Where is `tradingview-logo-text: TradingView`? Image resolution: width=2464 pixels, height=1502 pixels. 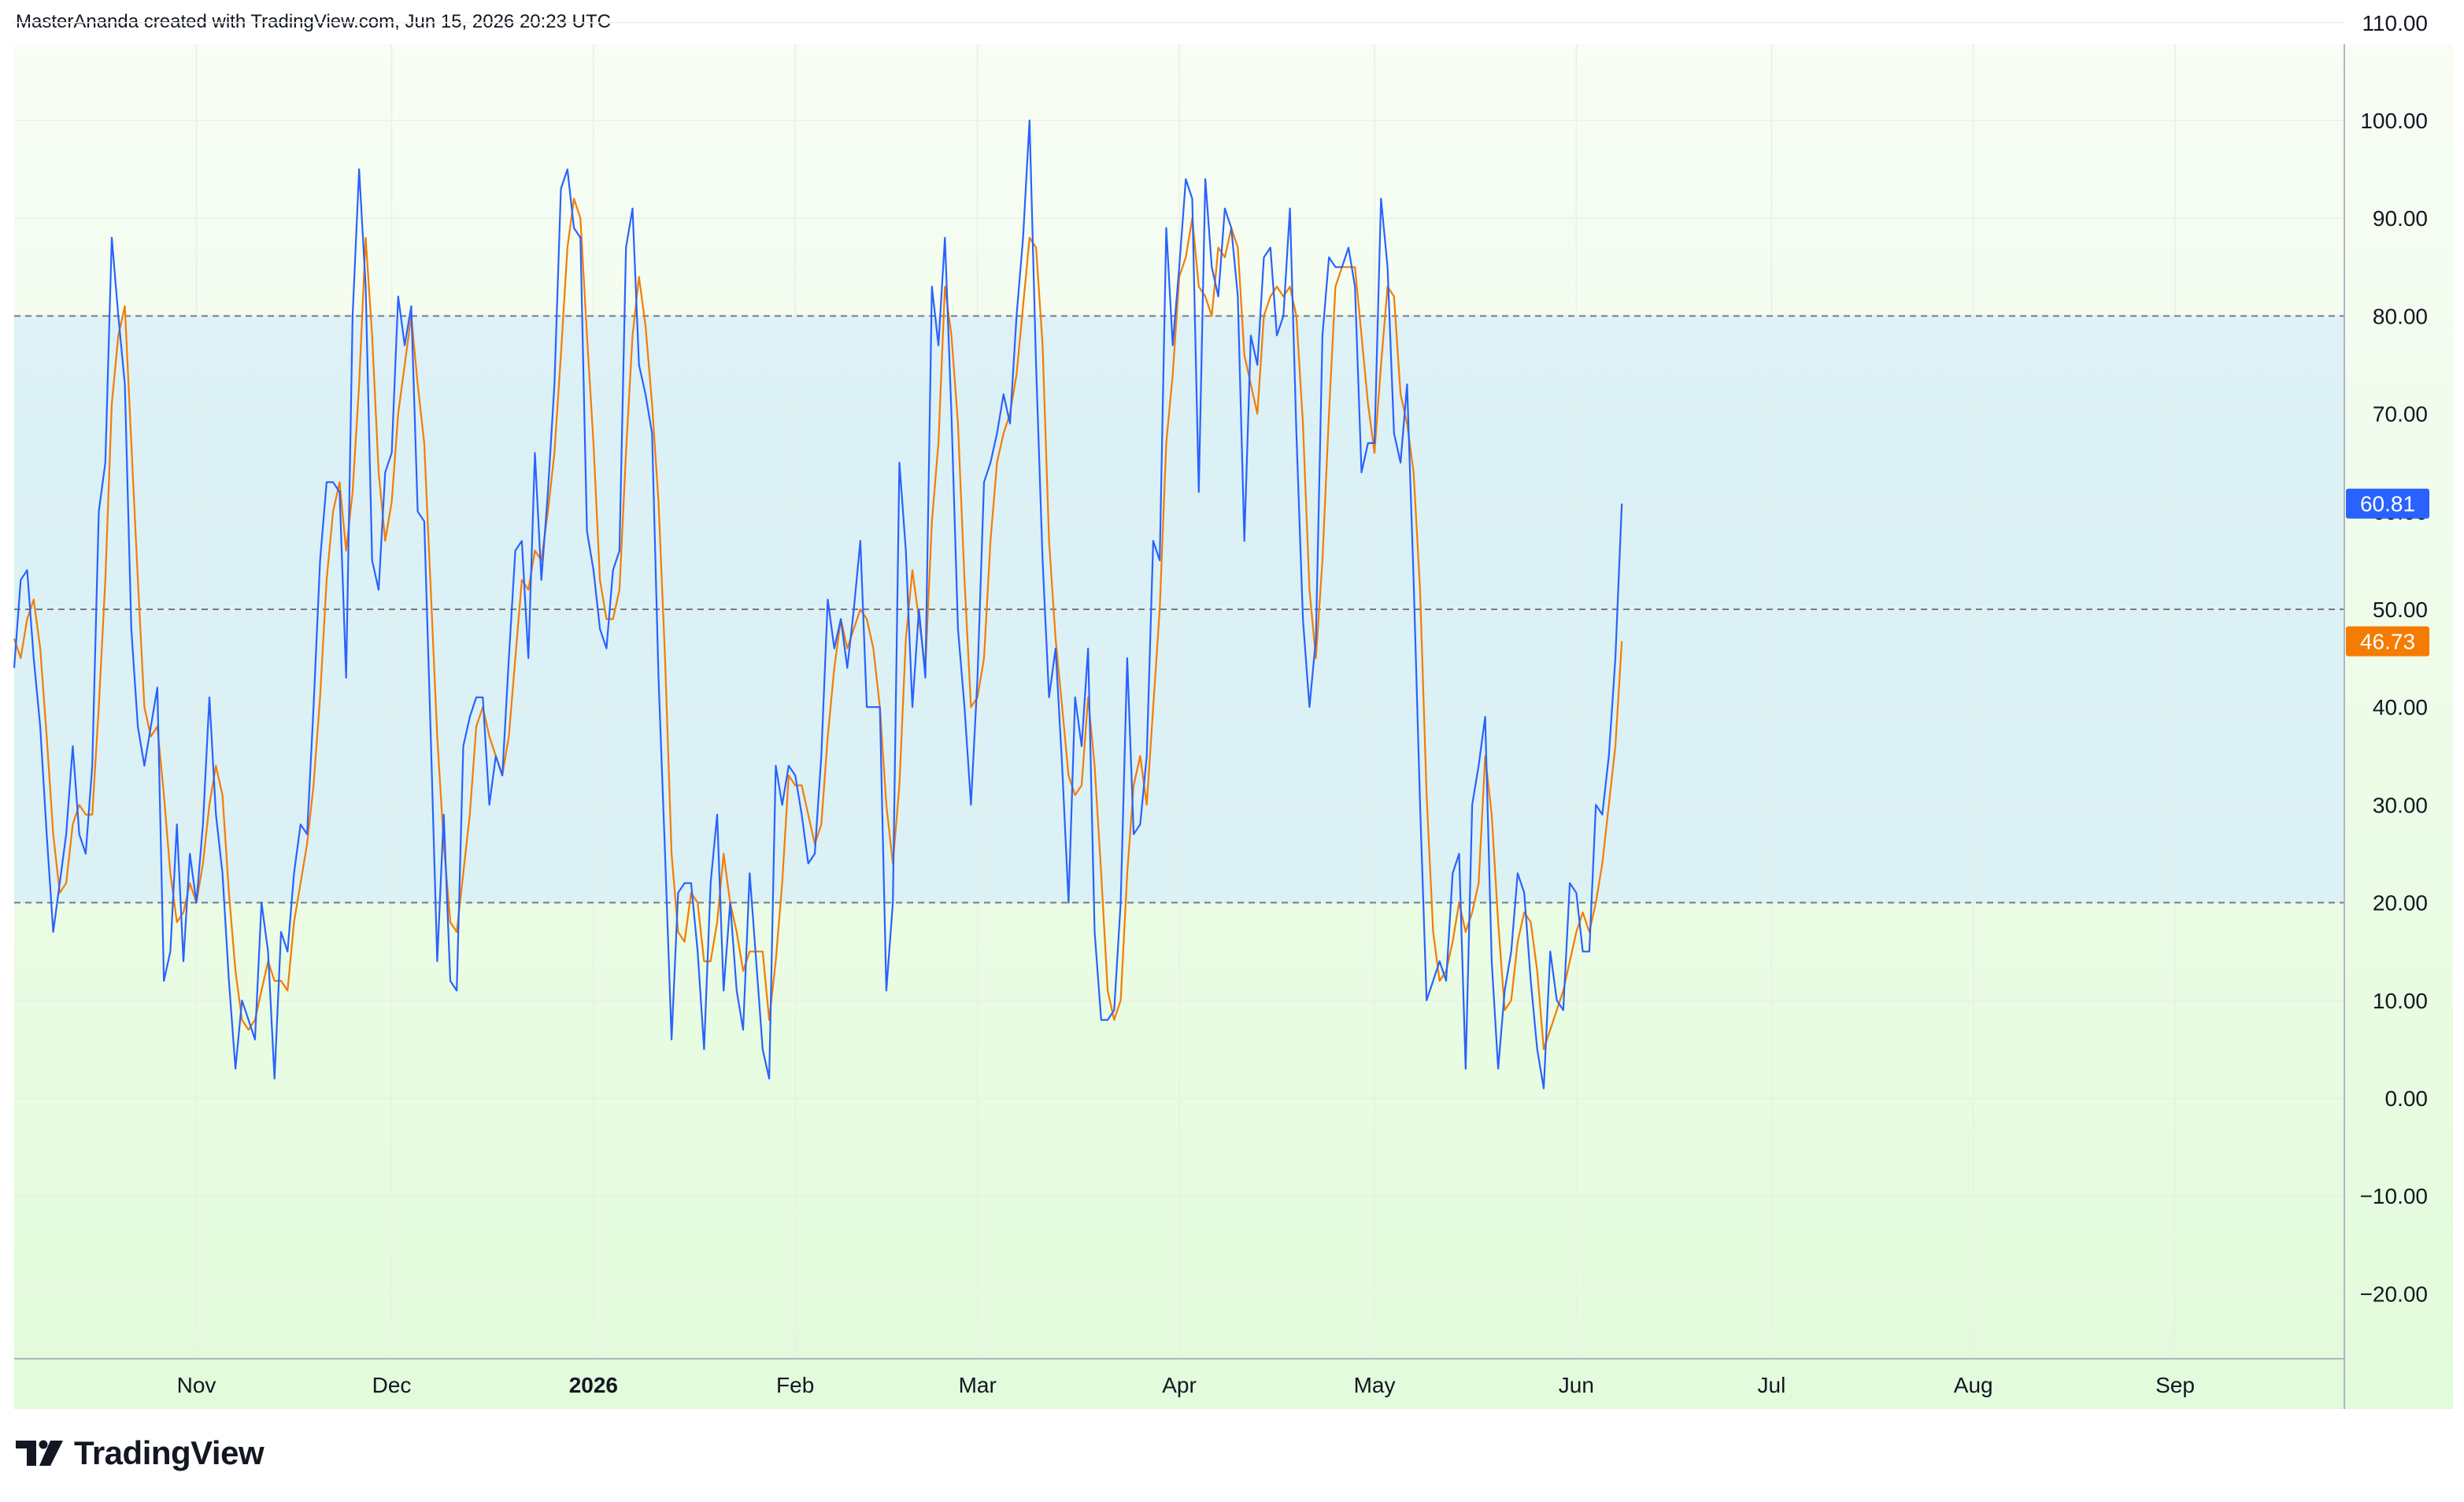
tradingview-logo-text: TradingView is located at coordinates (169, 1453).